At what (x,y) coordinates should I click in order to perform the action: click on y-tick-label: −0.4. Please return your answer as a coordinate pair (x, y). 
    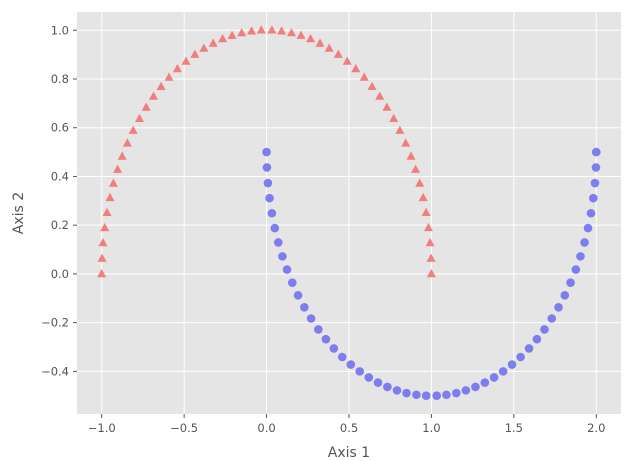
    Looking at the image, I should click on (55, 371).